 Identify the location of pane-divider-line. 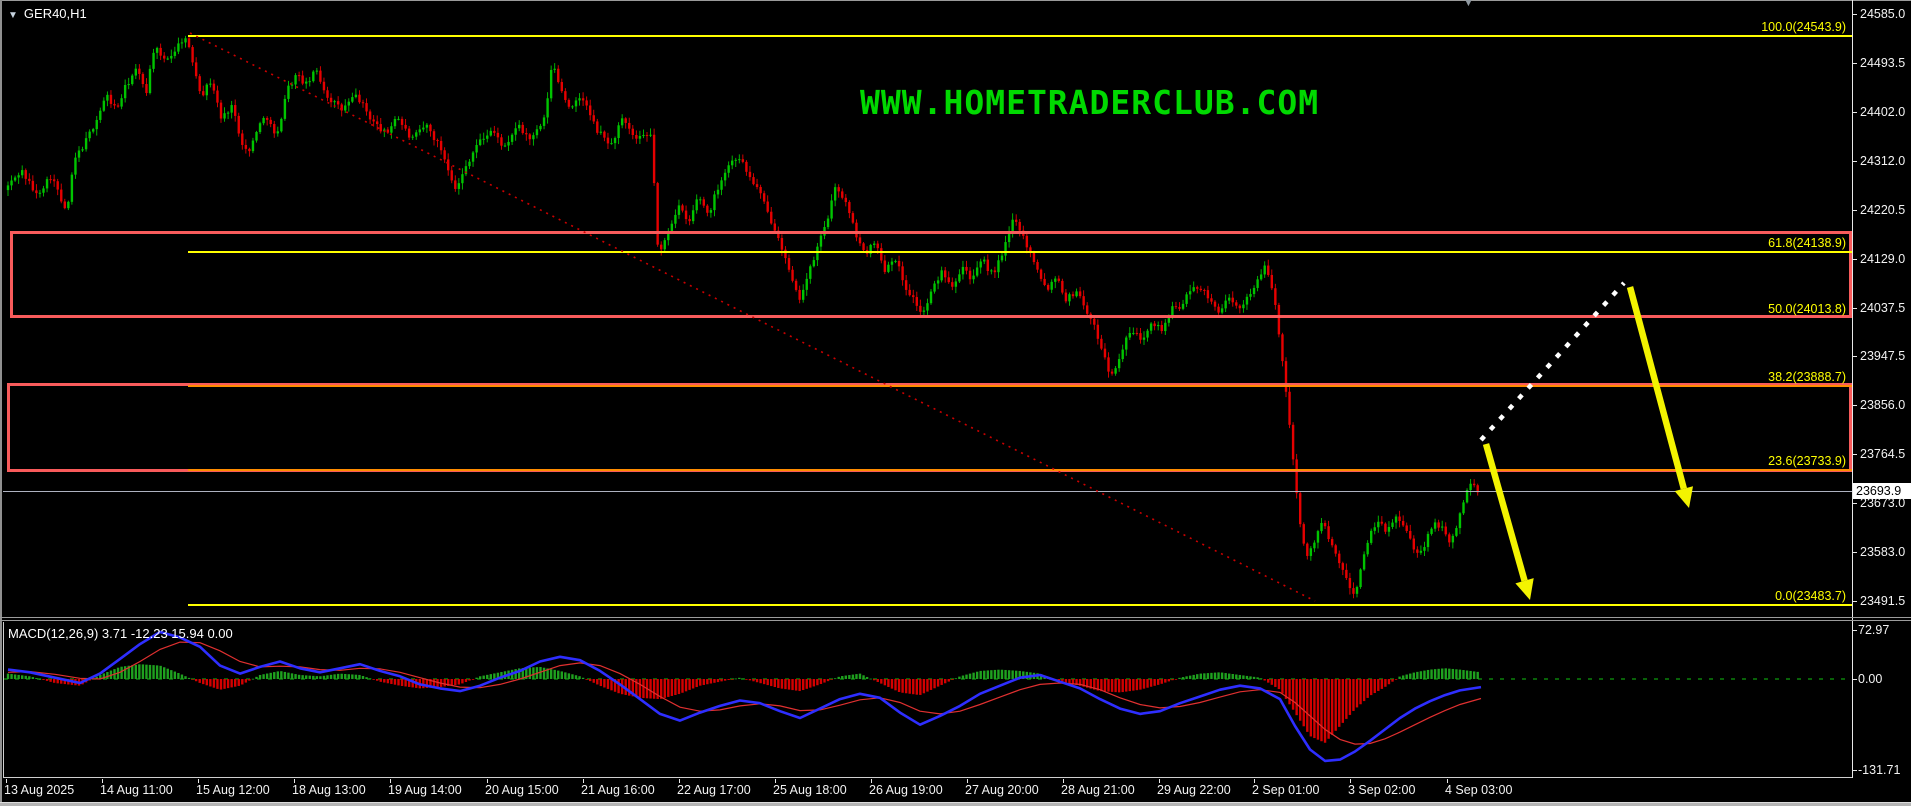
(955, 620).